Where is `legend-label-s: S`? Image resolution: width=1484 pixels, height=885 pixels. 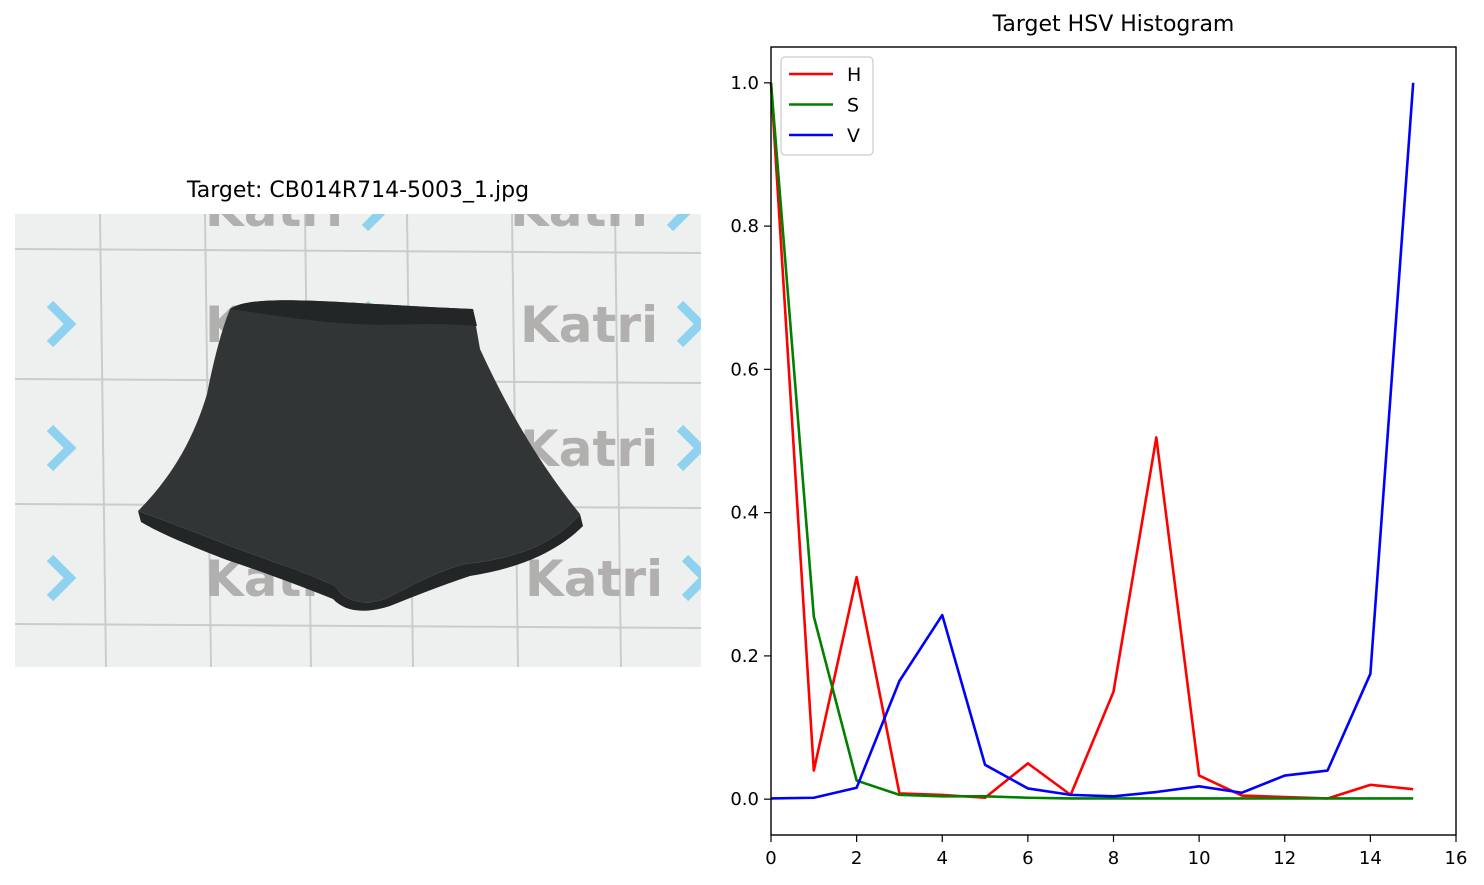 legend-label-s: S is located at coordinates (853, 106).